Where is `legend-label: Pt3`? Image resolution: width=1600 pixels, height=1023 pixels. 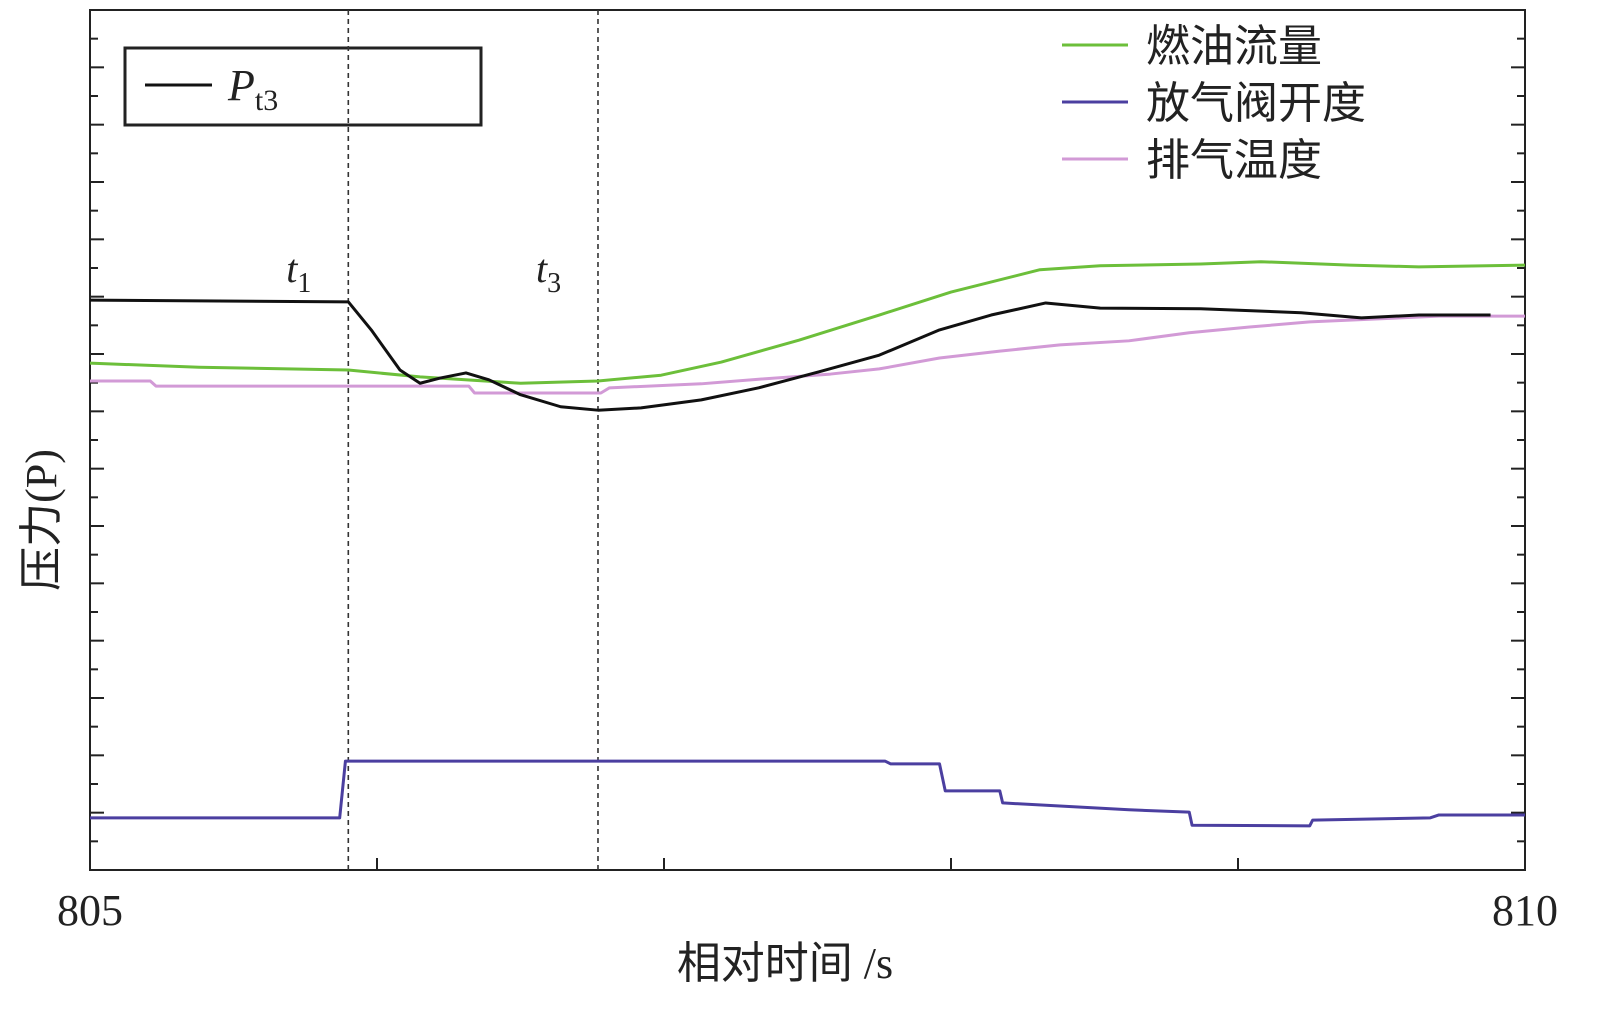 legend-label: Pt3 is located at coordinates (252, 89).